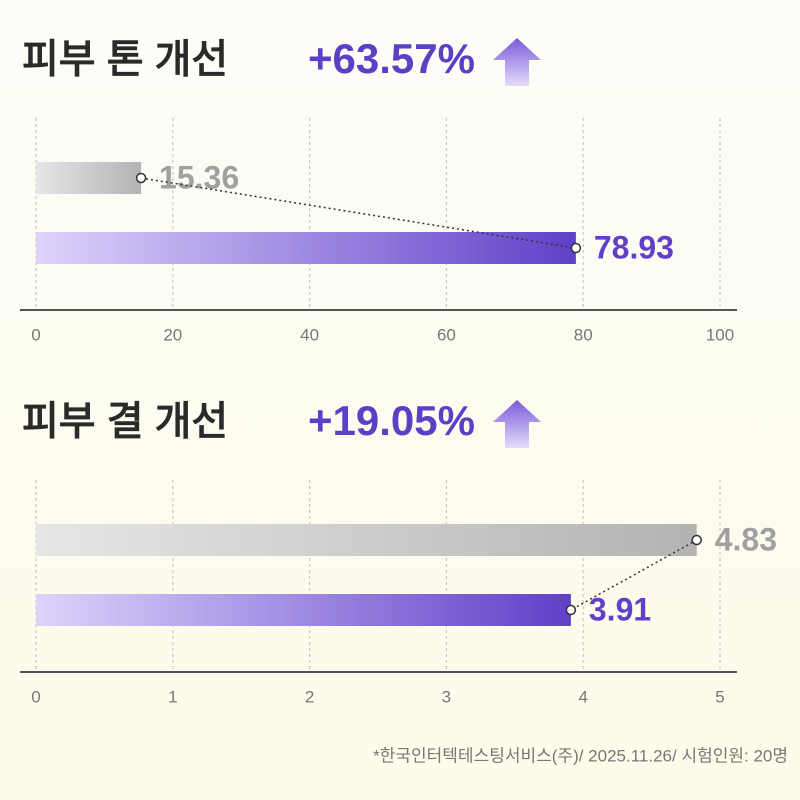  Describe the element at coordinates (309, 334) in the screenshot. I see `x-tick-label: 40` at that location.